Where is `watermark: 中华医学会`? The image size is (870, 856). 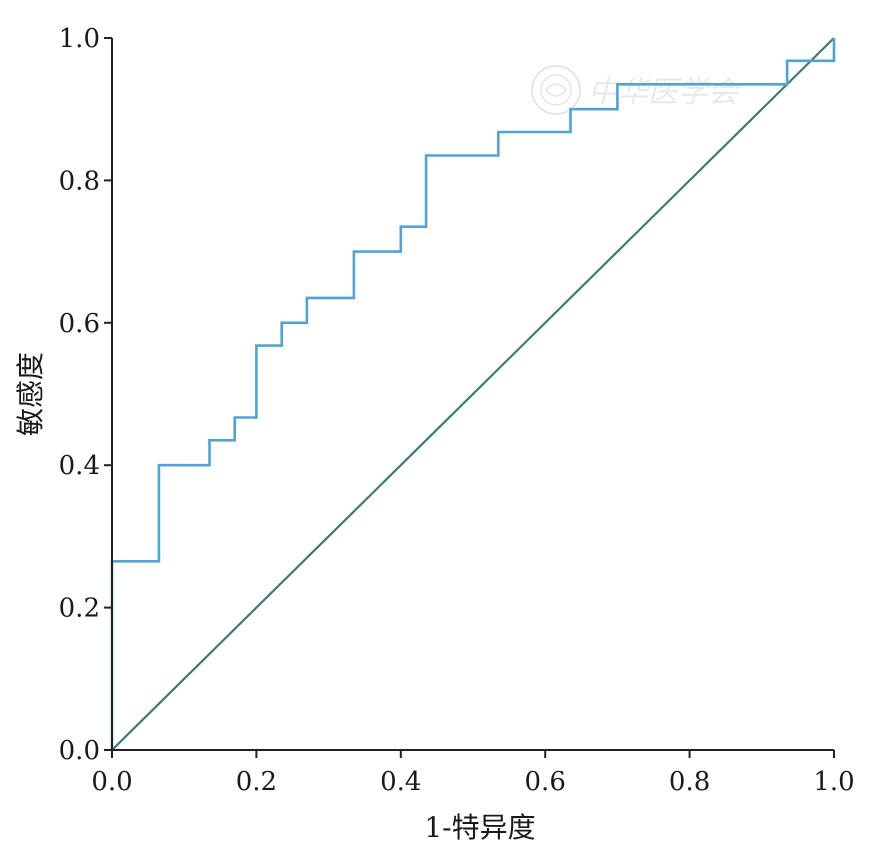
watermark: 中华医学会 is located at coordinates (636, 90).